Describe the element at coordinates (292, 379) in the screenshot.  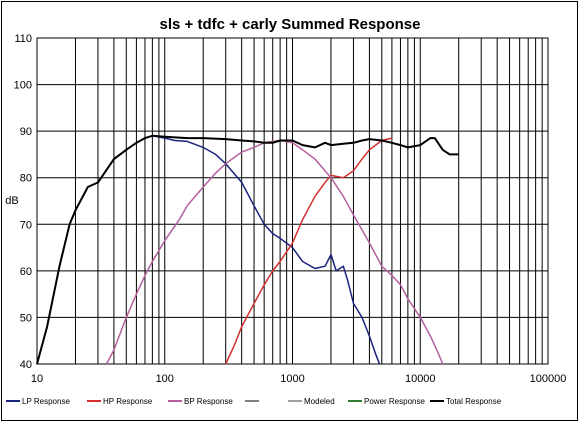
I see `x-tick-label: 1000` at that location.